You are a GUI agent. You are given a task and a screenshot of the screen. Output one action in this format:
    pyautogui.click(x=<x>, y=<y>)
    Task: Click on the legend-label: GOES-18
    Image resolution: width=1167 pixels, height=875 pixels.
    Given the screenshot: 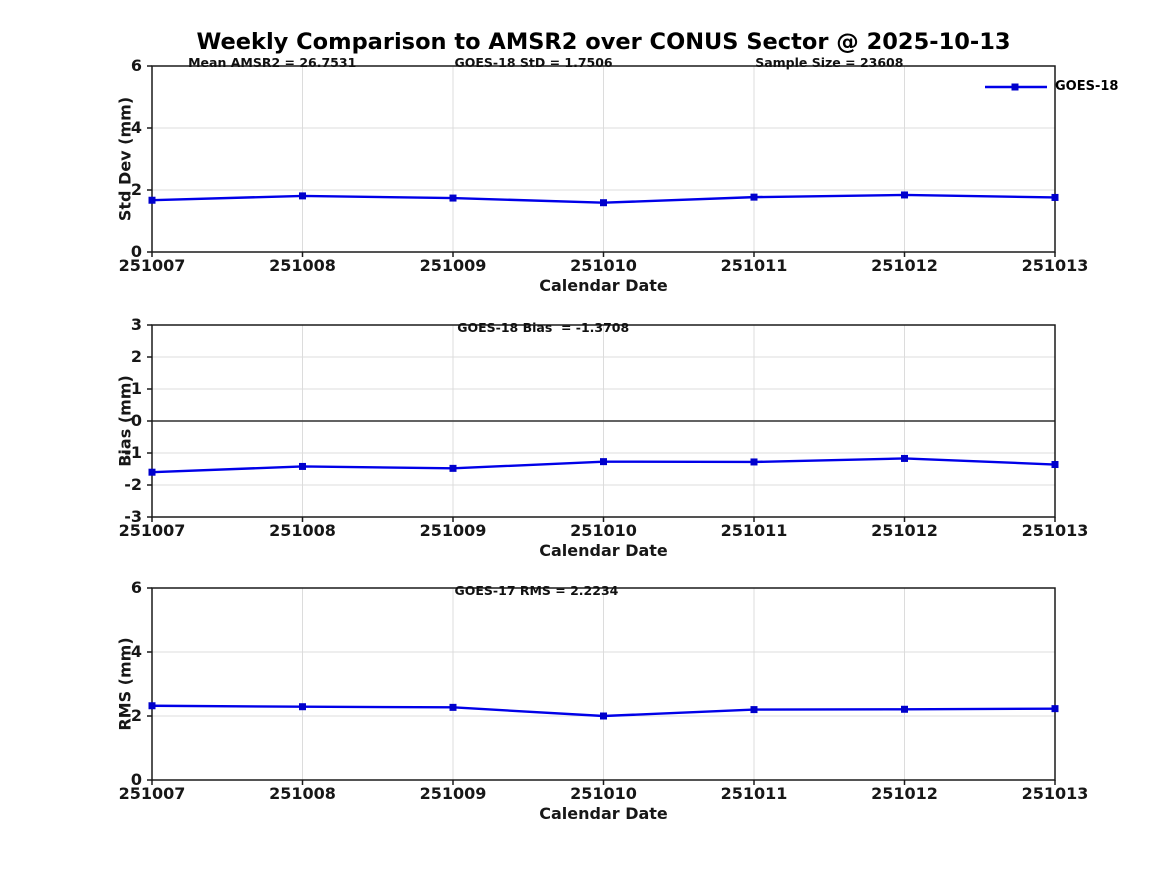 What is the action you would take?
    pyautogui.click(x=1087, y=86)
    